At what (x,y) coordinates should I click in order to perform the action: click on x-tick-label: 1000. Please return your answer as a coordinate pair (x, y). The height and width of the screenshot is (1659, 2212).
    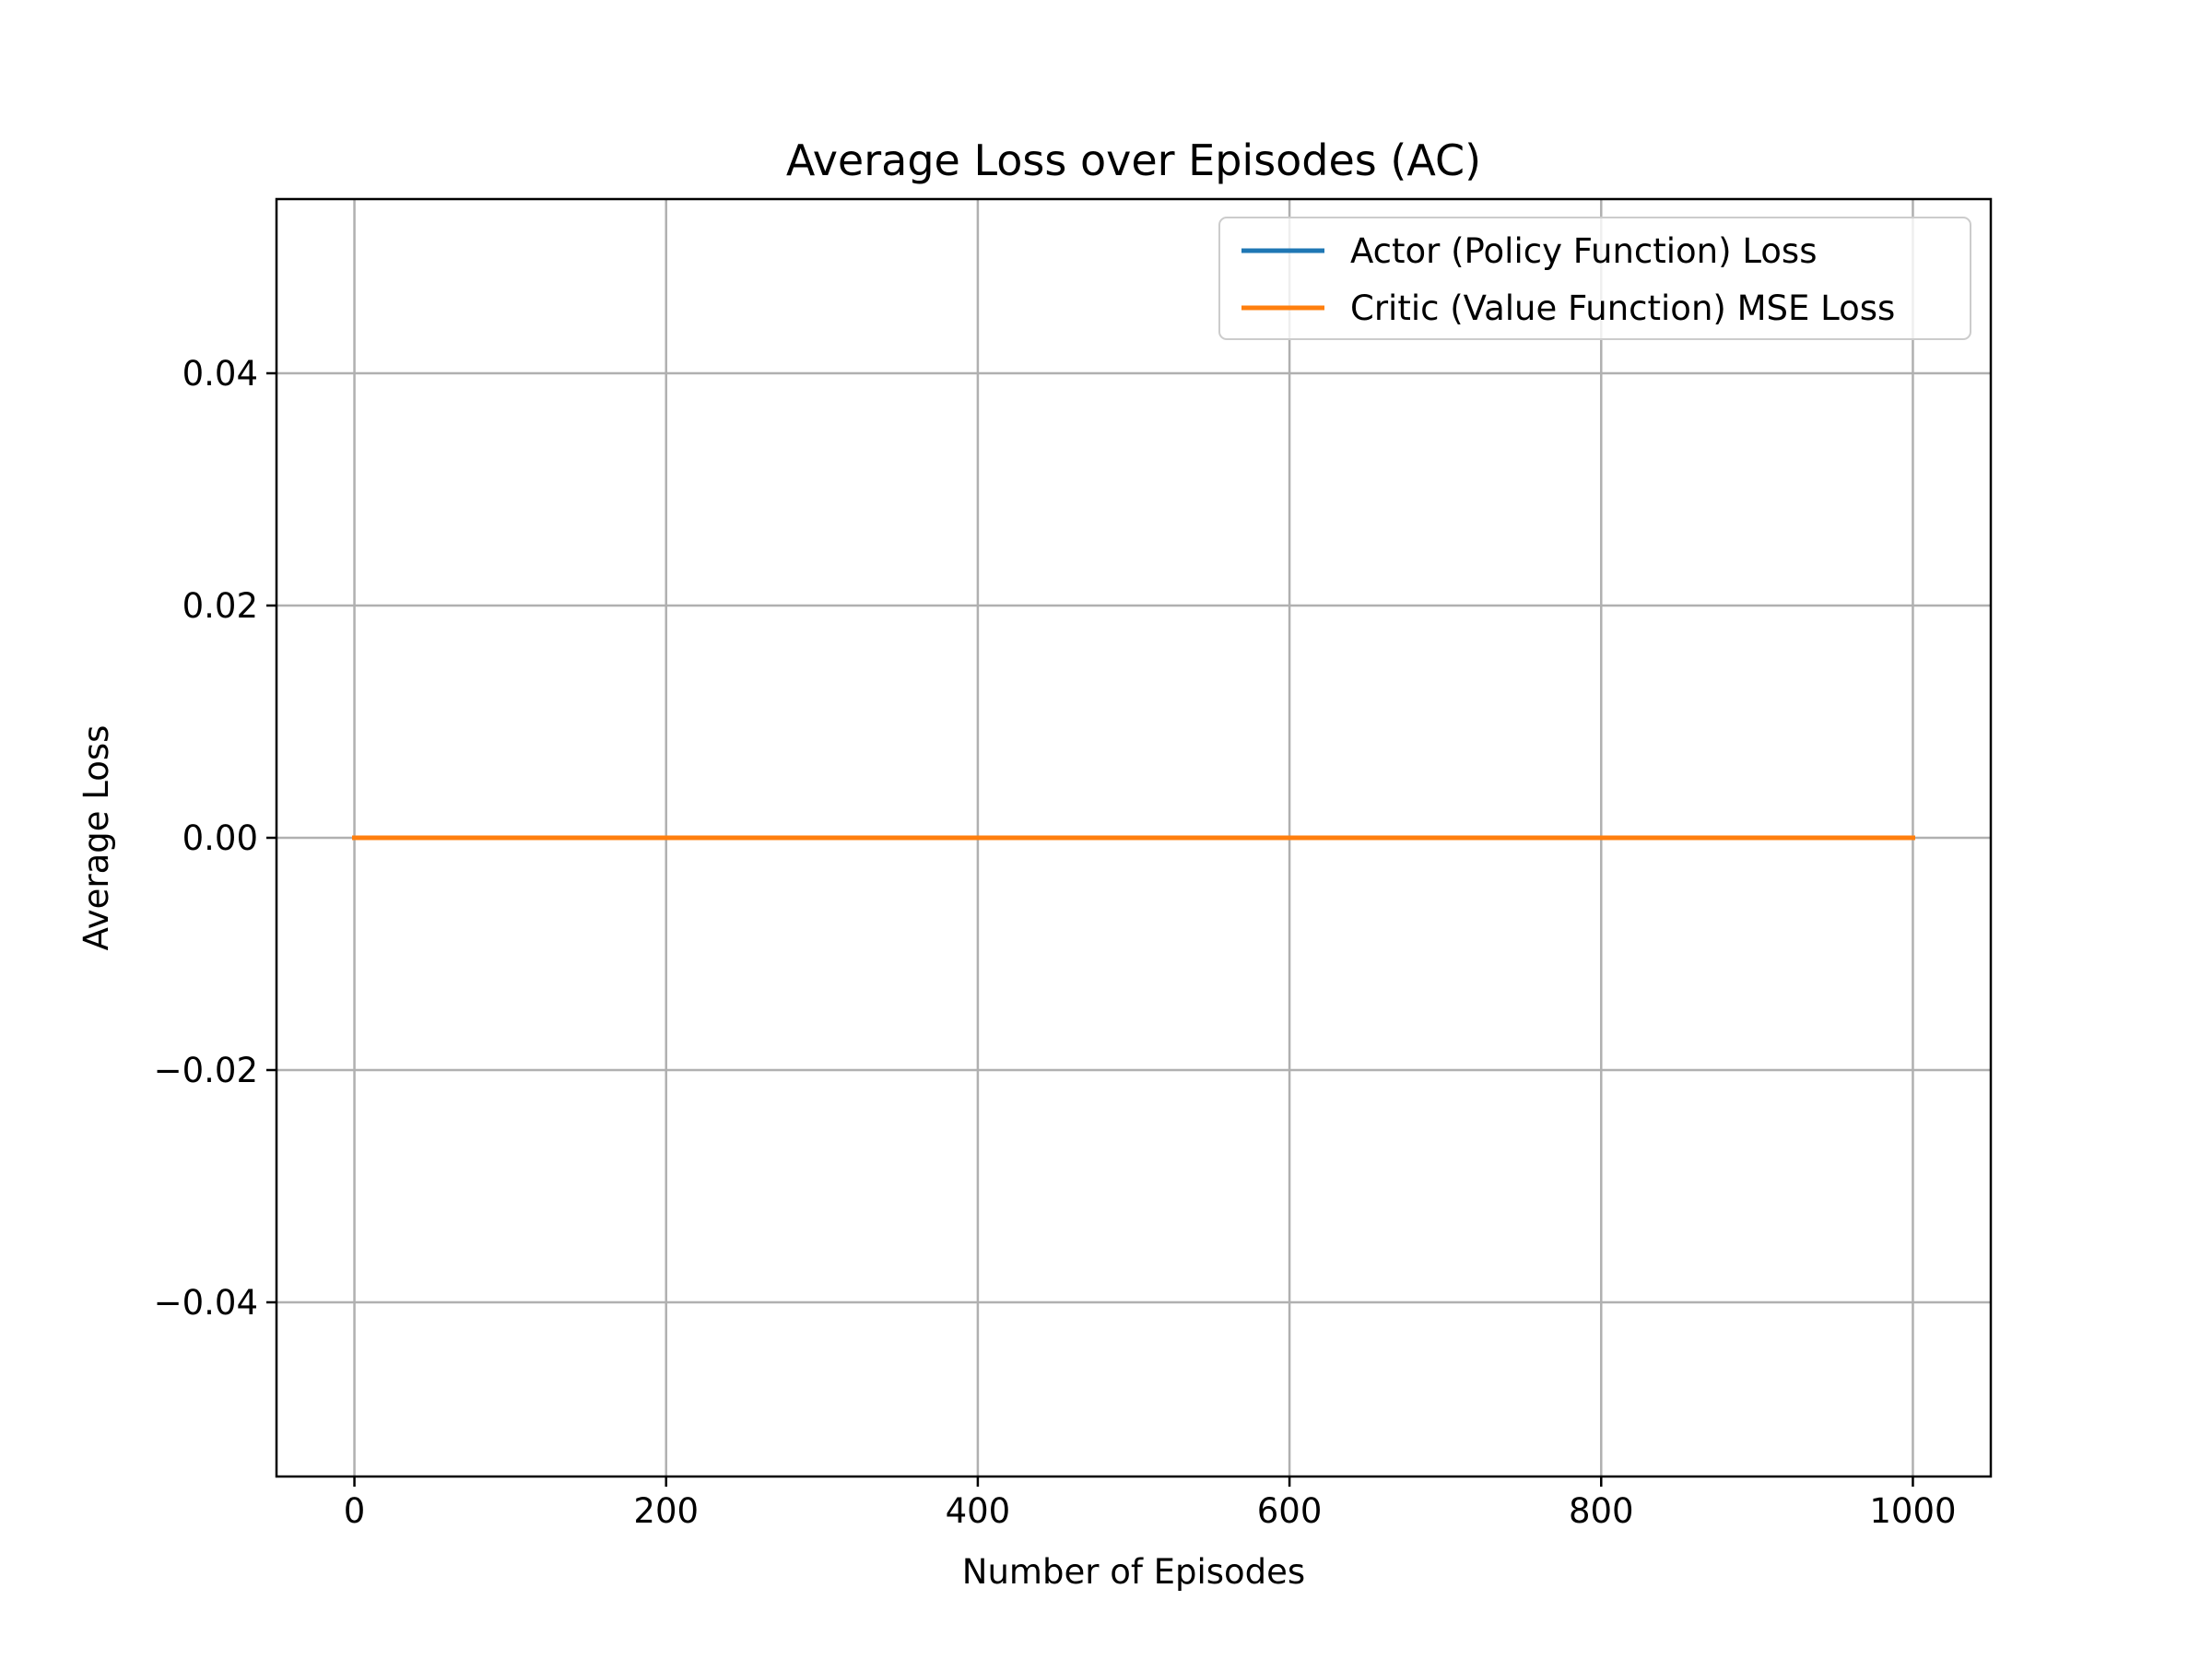
    Looking at the image, I should click on (1912, 1511).